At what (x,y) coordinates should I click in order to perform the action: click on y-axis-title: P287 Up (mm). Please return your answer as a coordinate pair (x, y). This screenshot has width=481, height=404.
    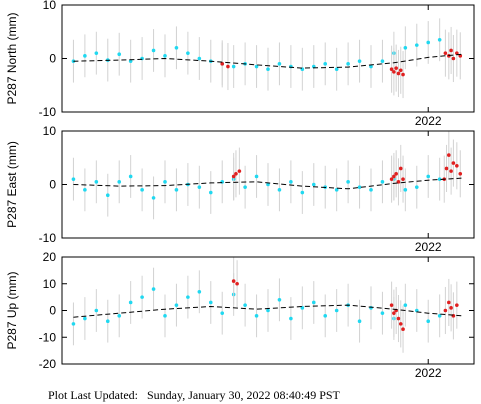
    Looking at the image, I should click on (12, 310).